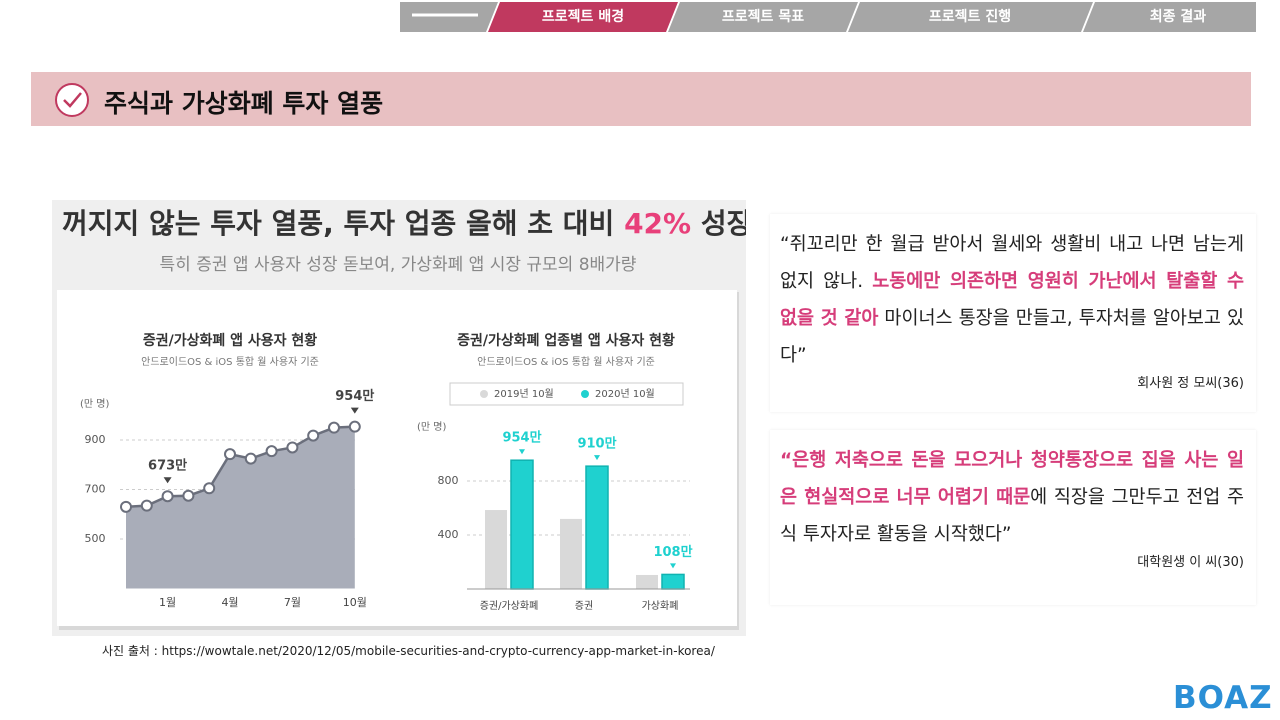 The image size is (1280, 720). Describe the element at coordinates (566, 340) in the screenshot. I see `chart-title: 증권/가상화폐 업종별 앱 사용자 현황` at that location.